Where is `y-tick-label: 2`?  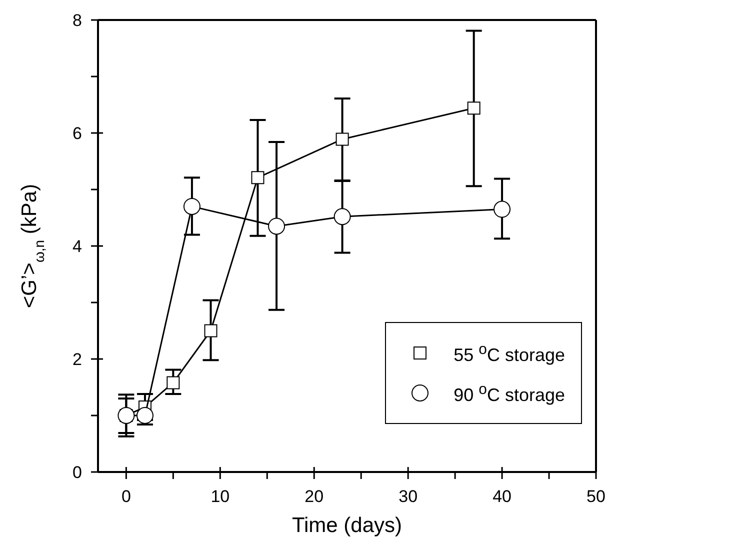 y-tick-label: 2 is located at coordinates (77, 359).